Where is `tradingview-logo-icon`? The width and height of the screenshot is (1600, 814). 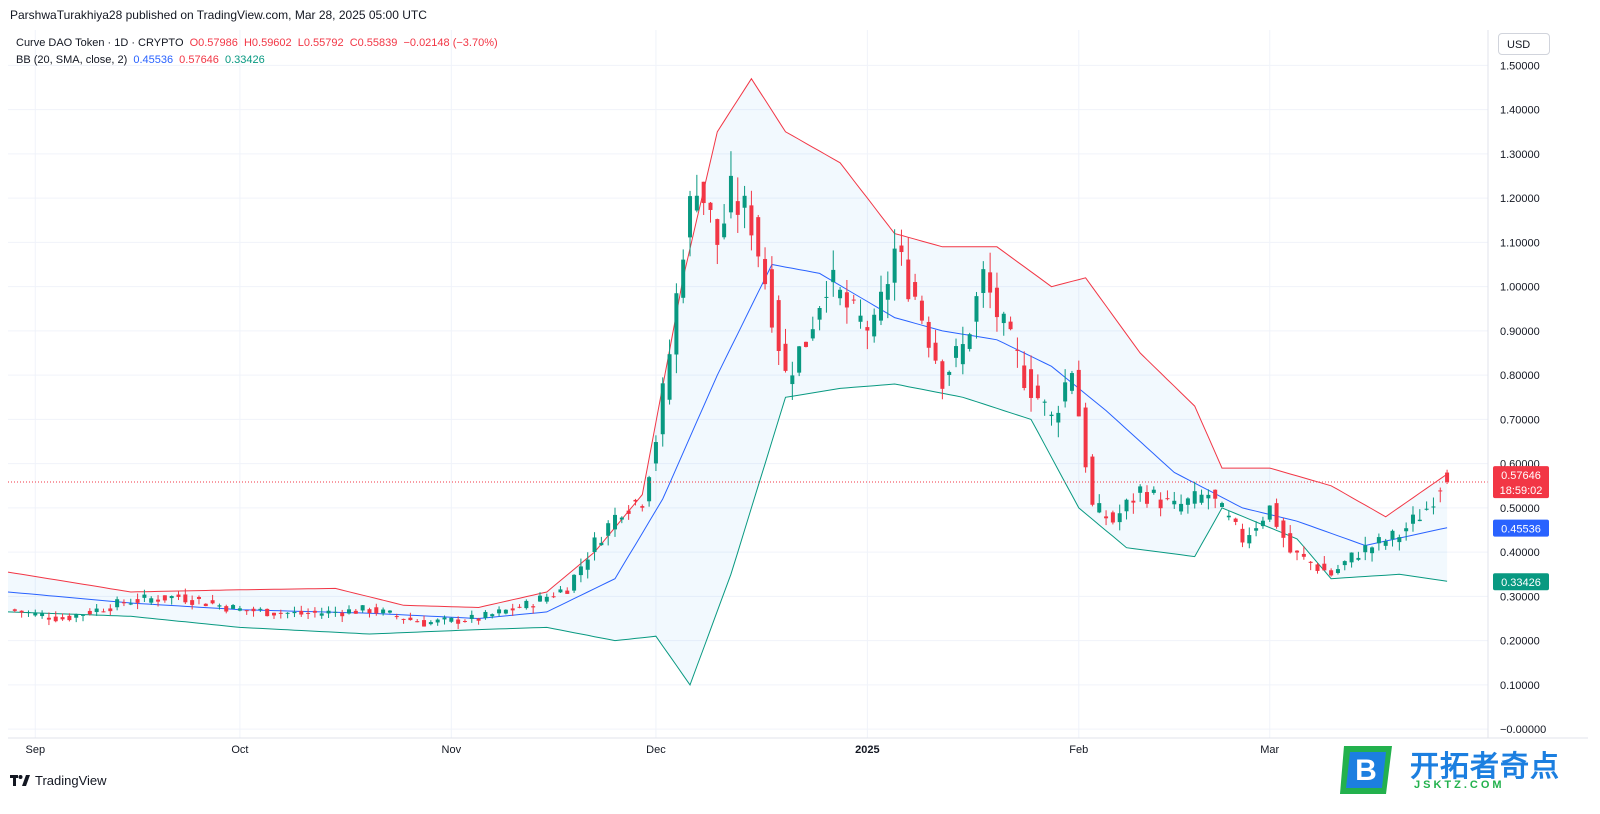
tradingview-logo-icon is located at coordinates (20, 780).